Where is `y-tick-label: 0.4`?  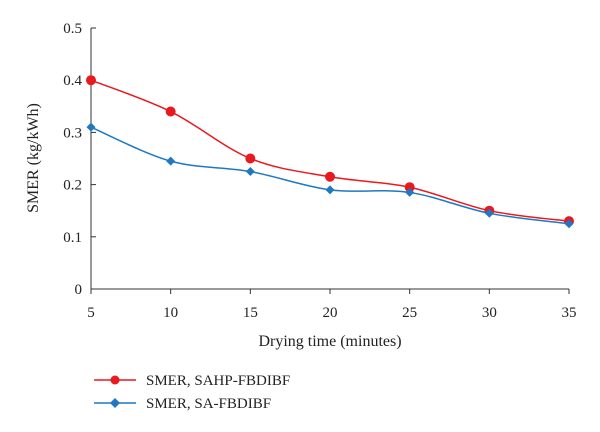 y-tick-label: 0.4 is located at coordinates (72, 81).